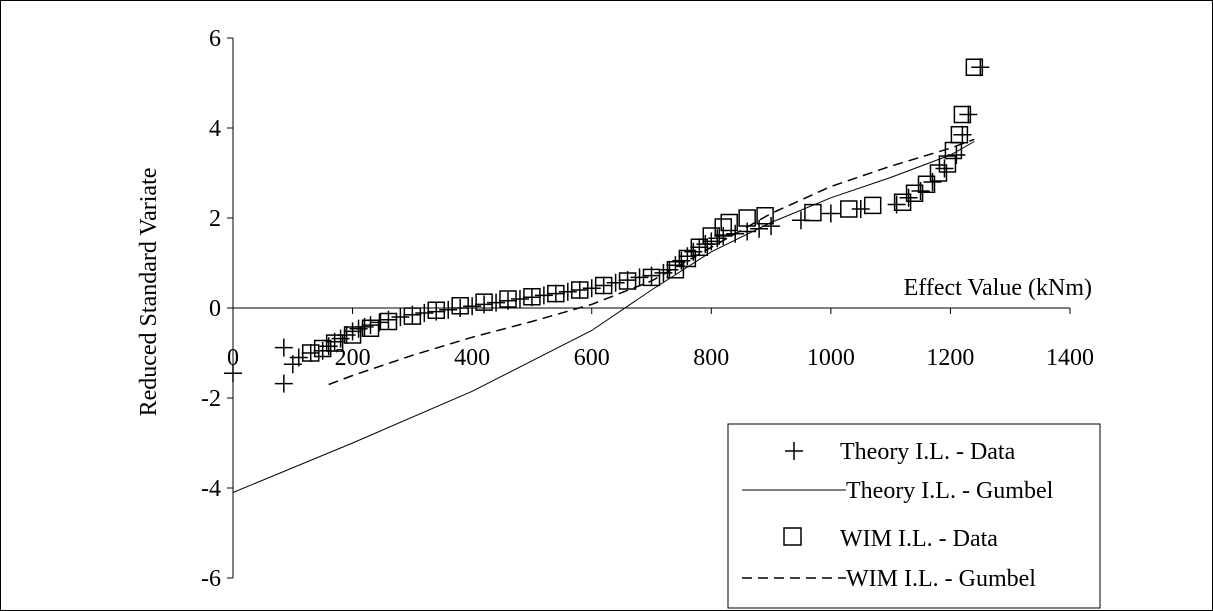 The image size is (1213, 611). I want to click on y-tick-label: -6, so click(211, 579).